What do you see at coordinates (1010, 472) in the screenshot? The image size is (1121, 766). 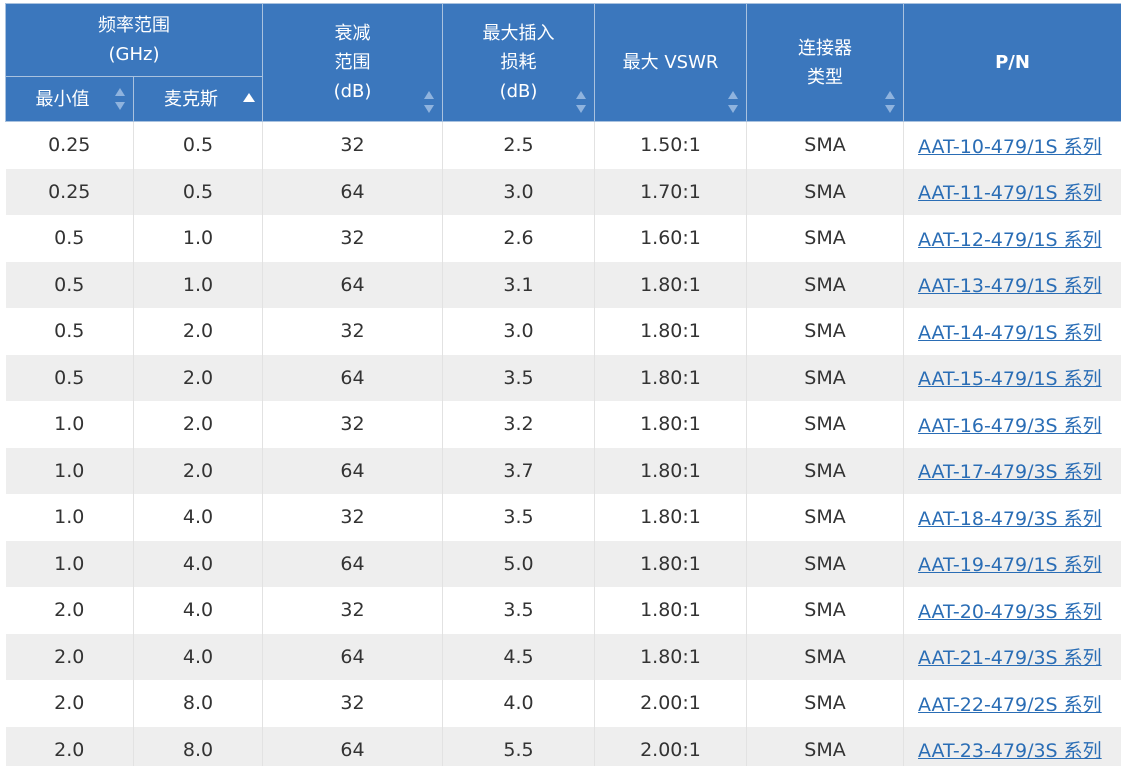 I see `part-number-link: AAT-17-479/3S 系列` at bounding box center [1010, 472].